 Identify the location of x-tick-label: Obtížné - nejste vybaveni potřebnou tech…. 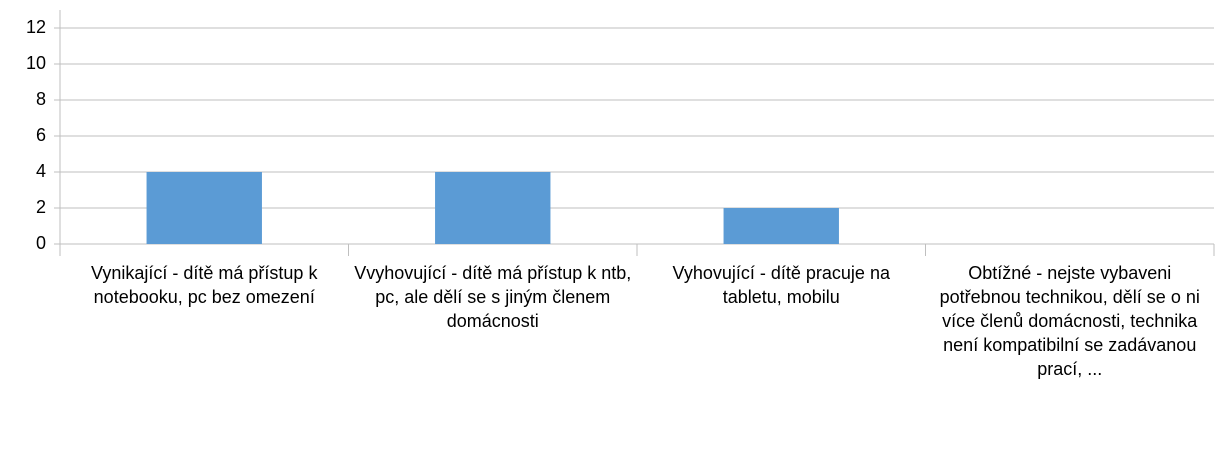
(1069, 321).